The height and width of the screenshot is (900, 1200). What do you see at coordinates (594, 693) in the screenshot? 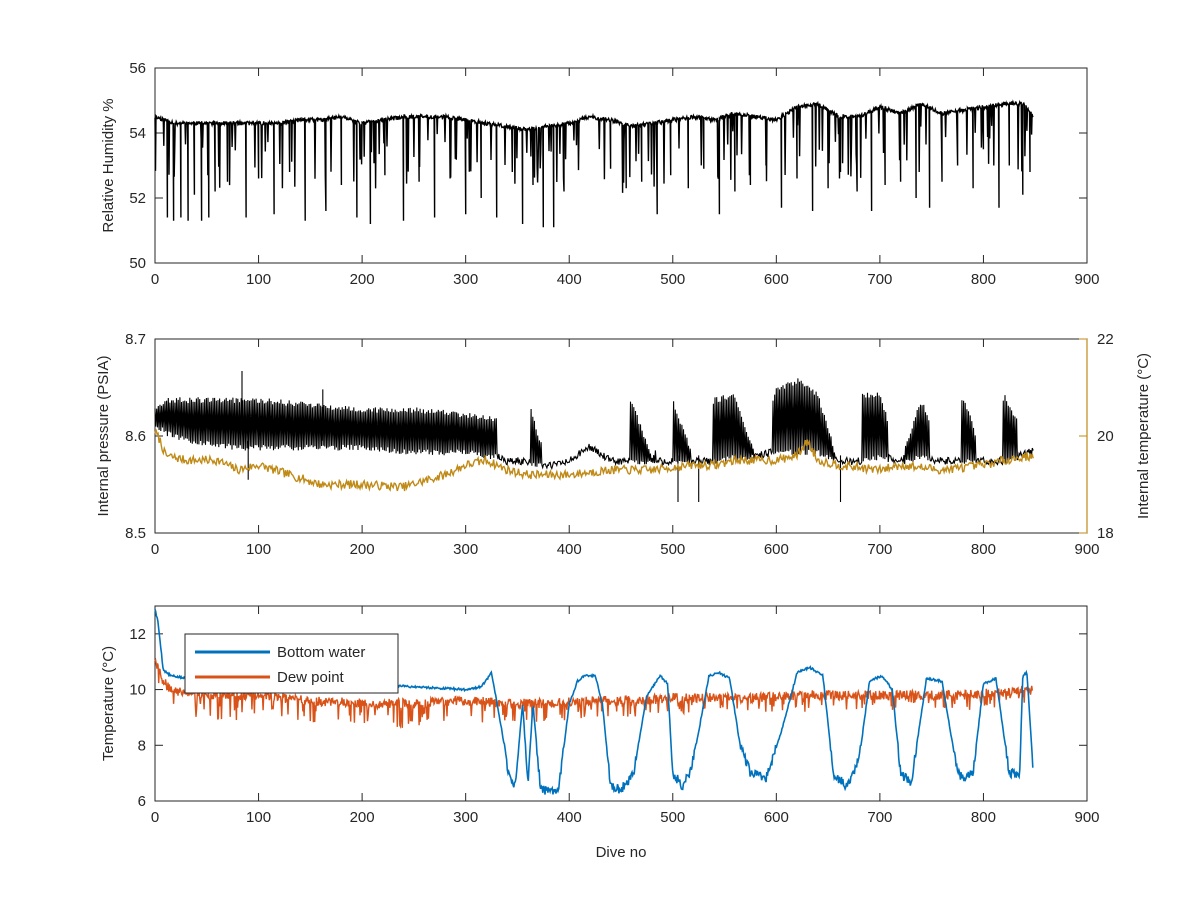
I see `dew-point-line` at bounding box center [594, 693].